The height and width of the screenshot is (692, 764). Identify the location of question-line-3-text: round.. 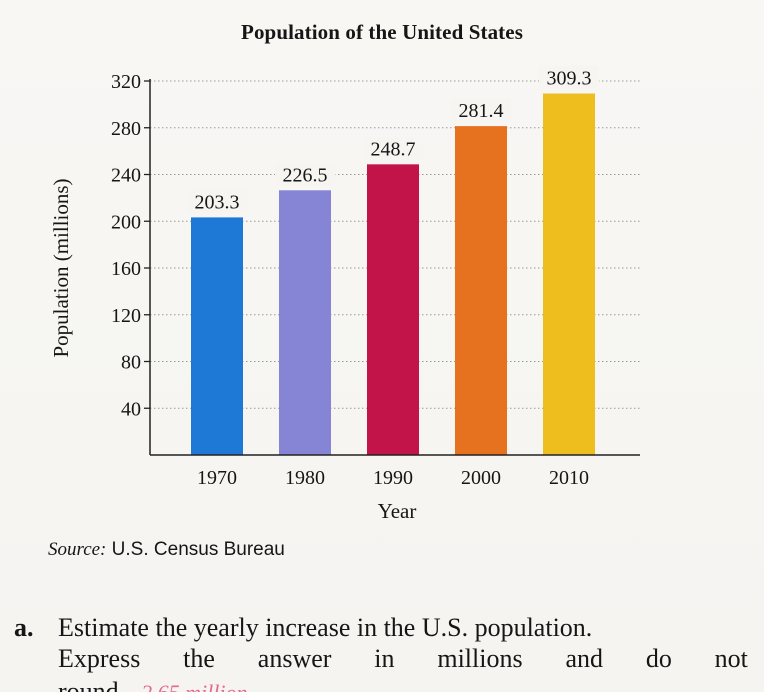
(92, 684).